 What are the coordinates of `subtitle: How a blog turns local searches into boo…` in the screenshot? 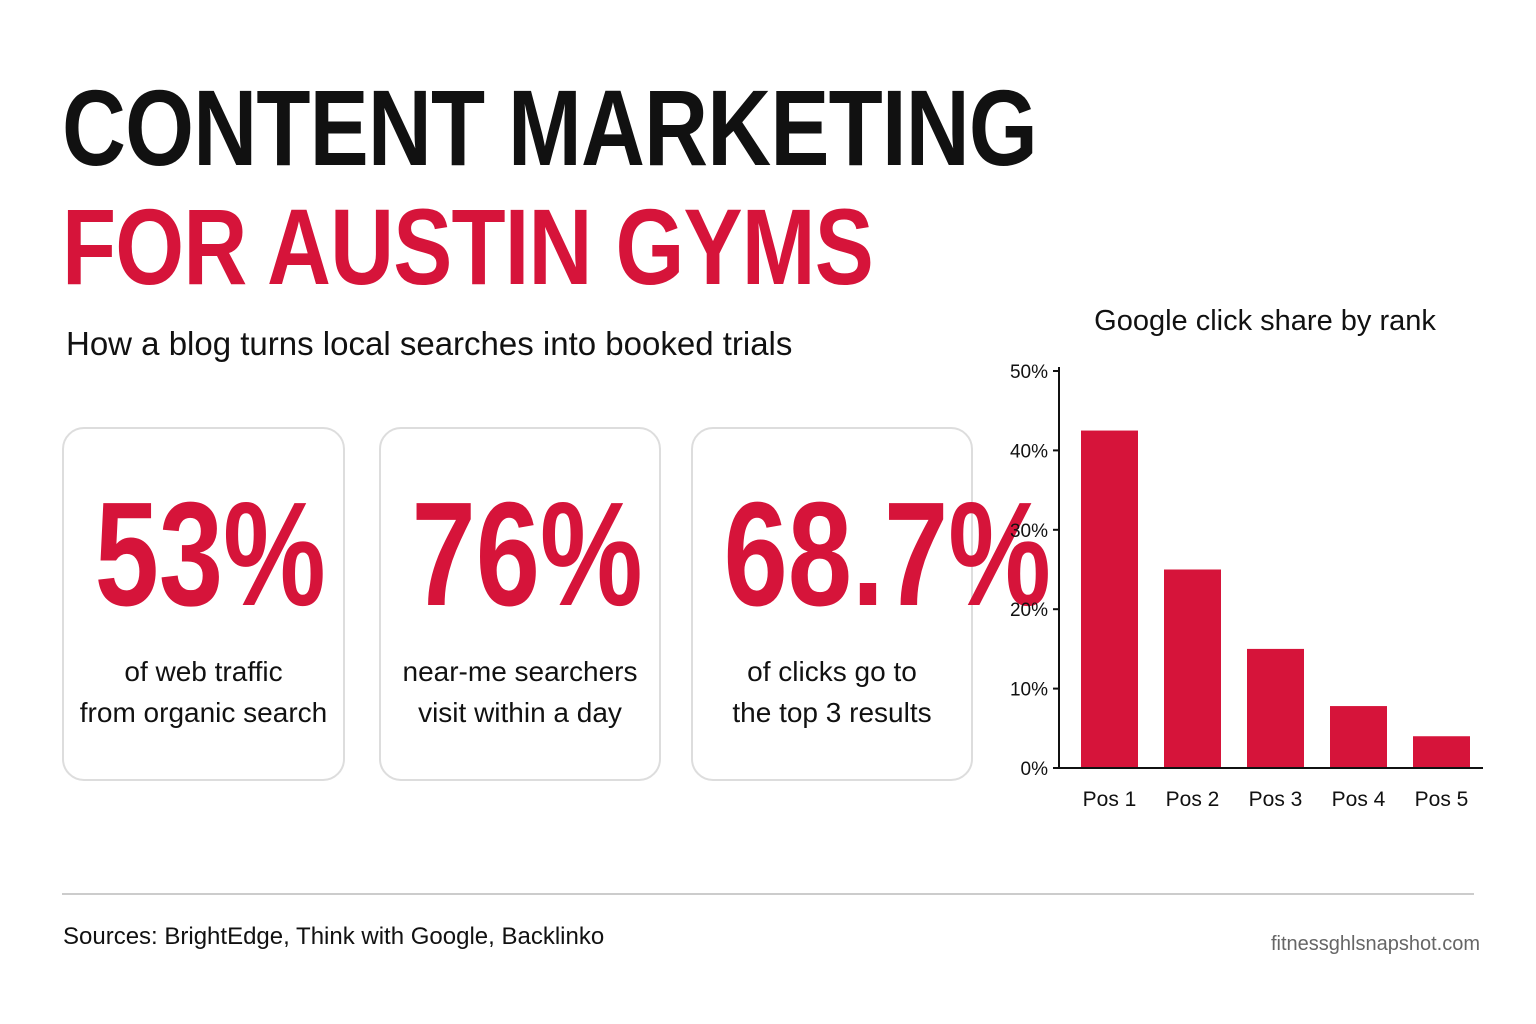 It's located at (429, 343).